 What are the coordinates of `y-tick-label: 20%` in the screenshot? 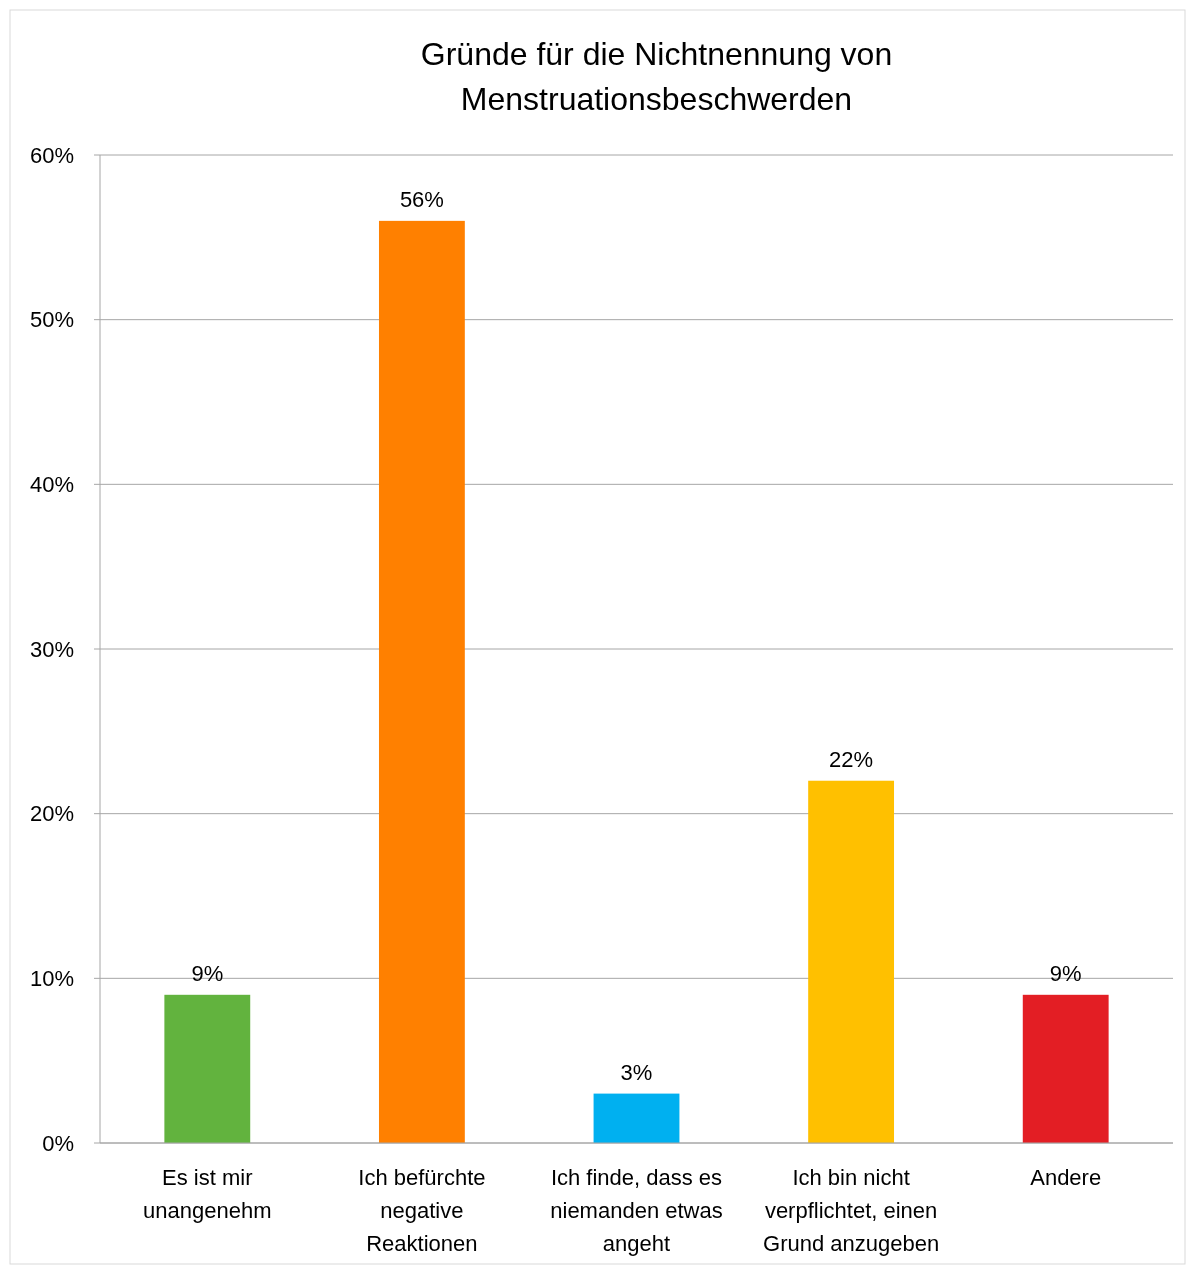 It's located at (51, 814).